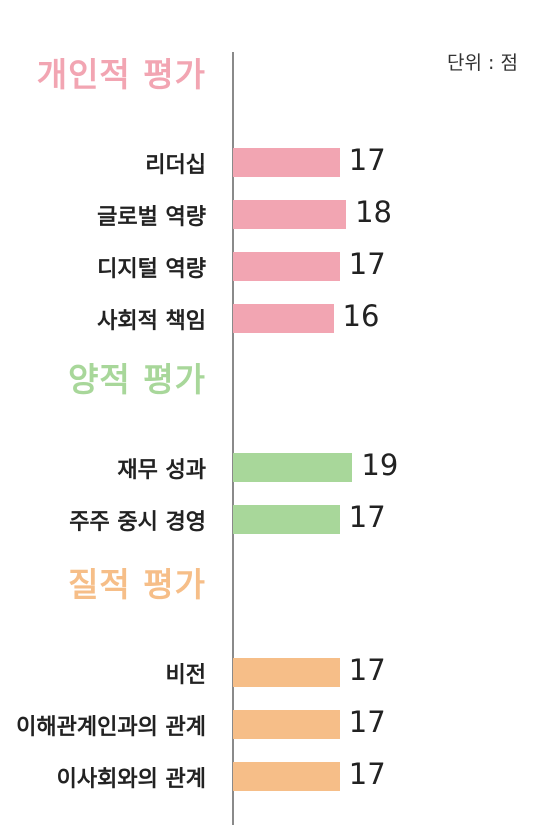 This screenshot has width=540, height=825. Describe the element at coordinates (137, 379) in the screenshot. I see `section-title: 양적 평가` at that location.